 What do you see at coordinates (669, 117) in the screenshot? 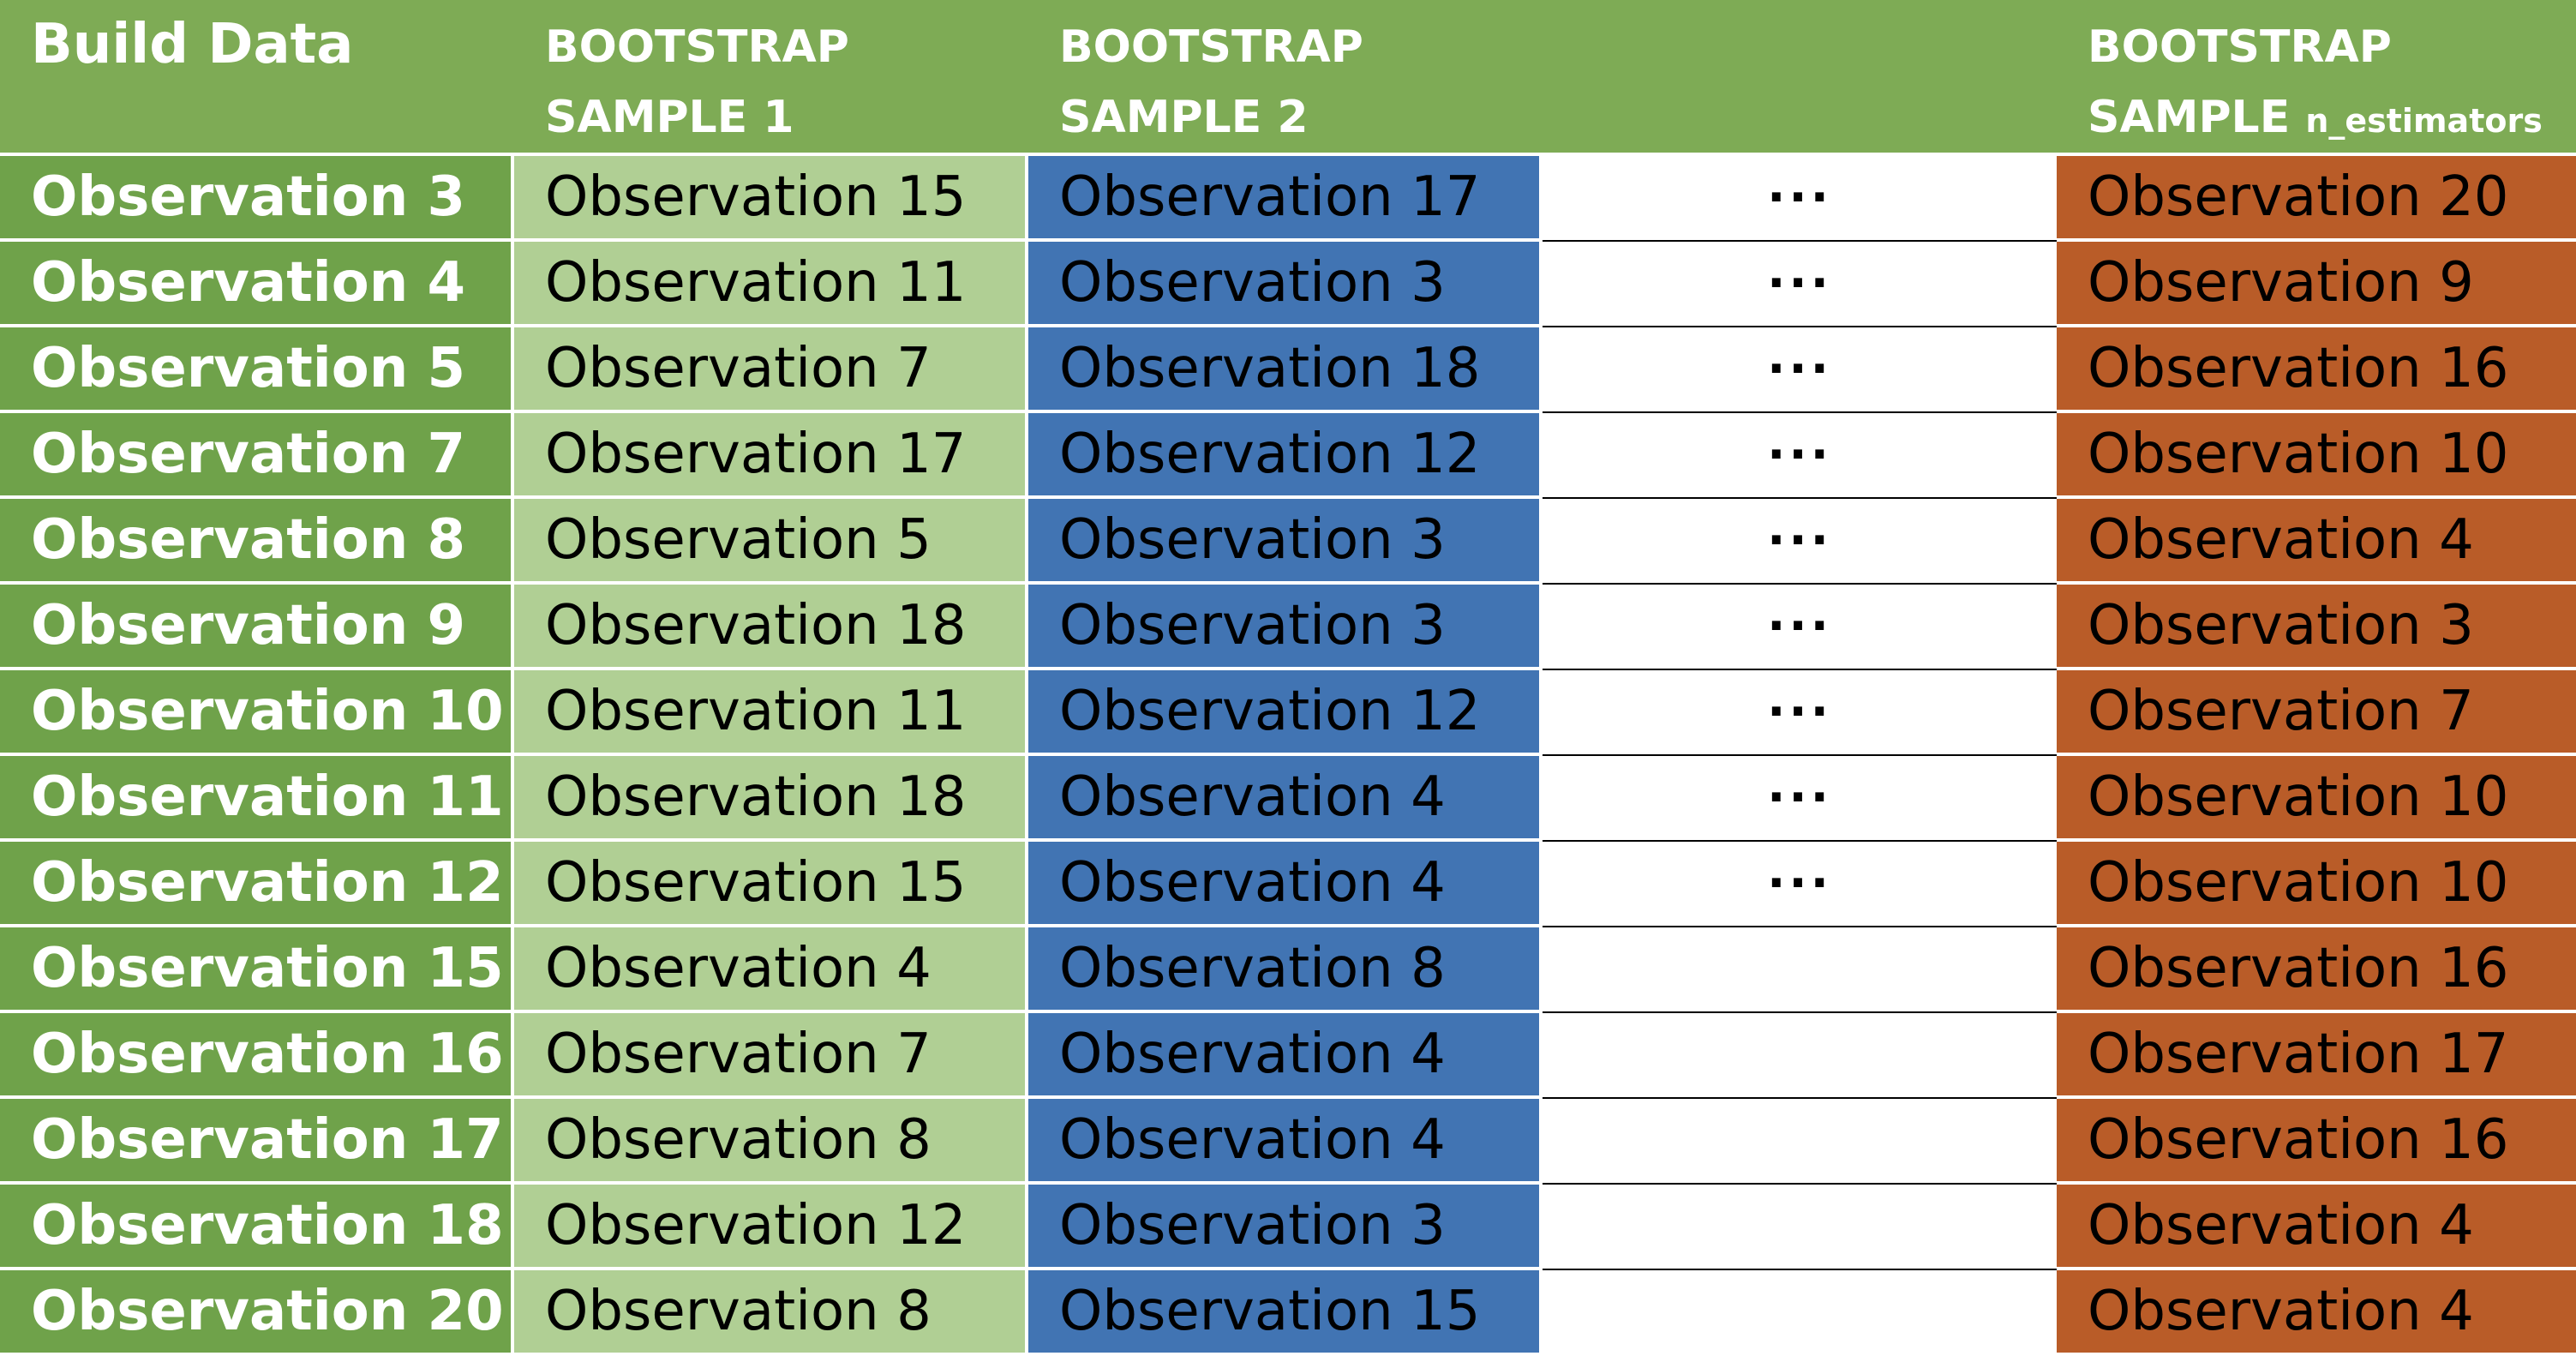
I see `header-s1-line2: SAMPLE 1` at bounding box center [669, 117].